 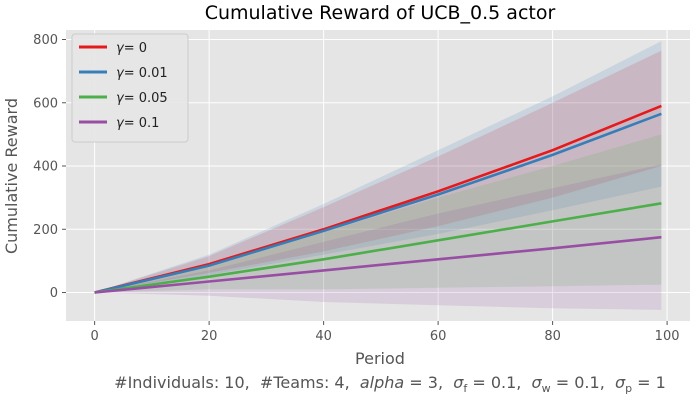 I want to click on x-tick-label: 80, so click(x=552, y=336).